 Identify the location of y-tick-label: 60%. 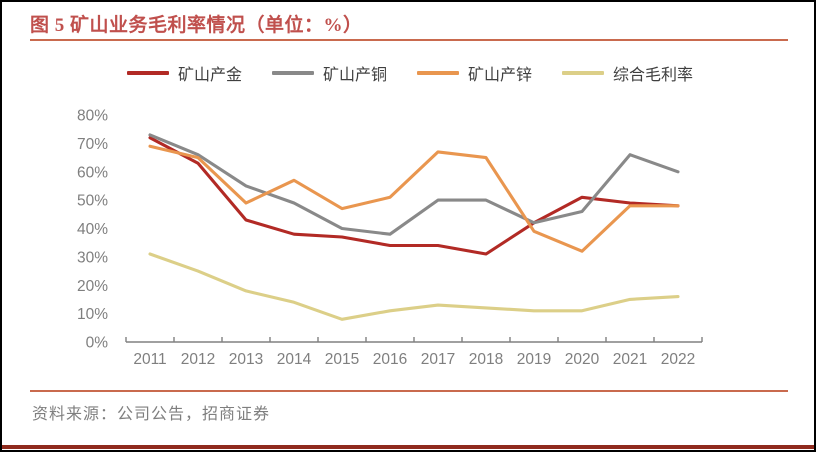
(92, 172).